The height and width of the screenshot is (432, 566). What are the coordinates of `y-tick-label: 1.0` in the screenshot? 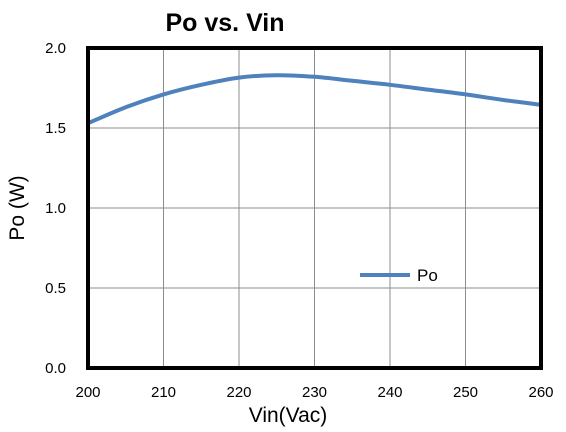 It's located at (55, 208).